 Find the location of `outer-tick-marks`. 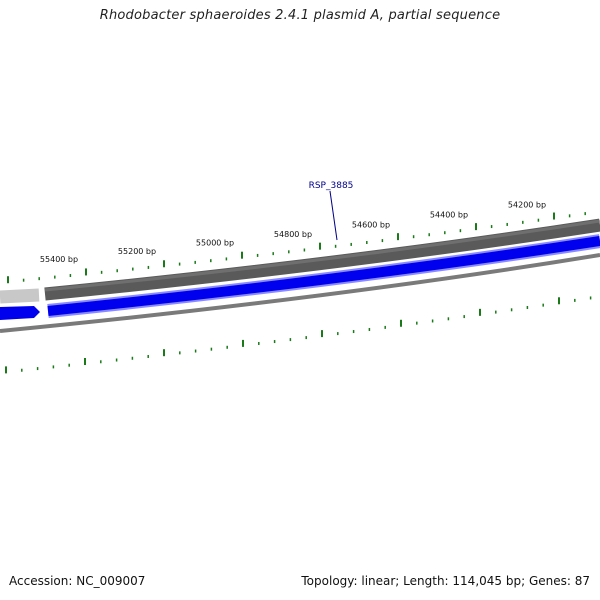

outer-tick-marks is located at coordinates (296, 248).